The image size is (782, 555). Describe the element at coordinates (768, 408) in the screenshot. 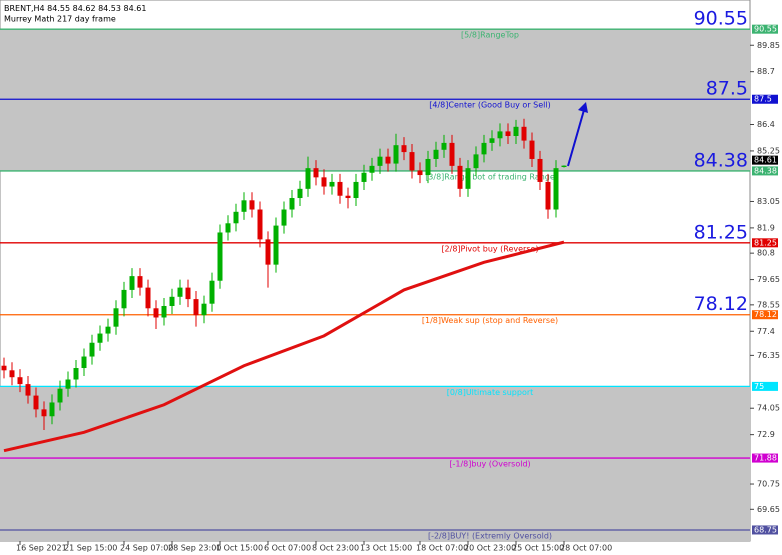

I see `y-tick-label: 74.05` at that location.